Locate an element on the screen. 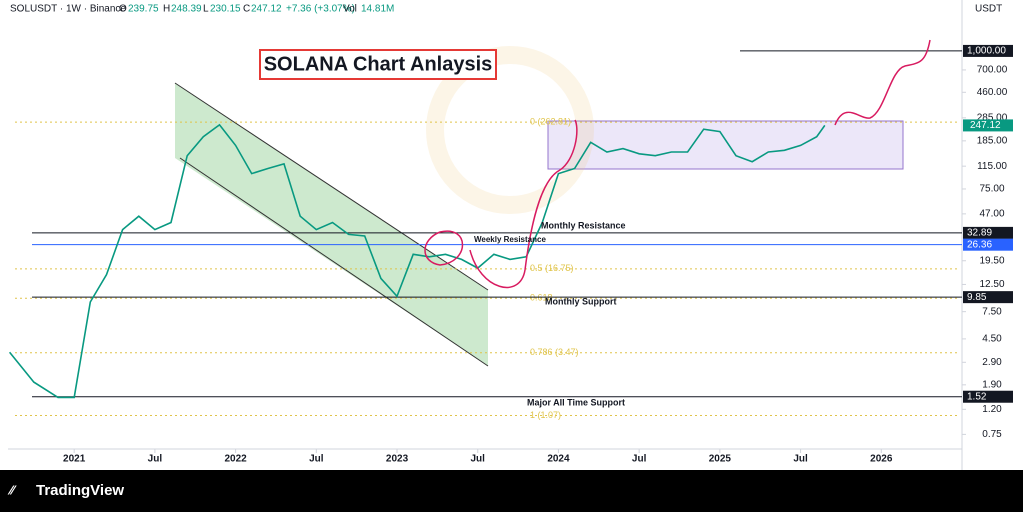 The image size is (1023, 512). volume: 14.81M is located at coordinates (377, 9).